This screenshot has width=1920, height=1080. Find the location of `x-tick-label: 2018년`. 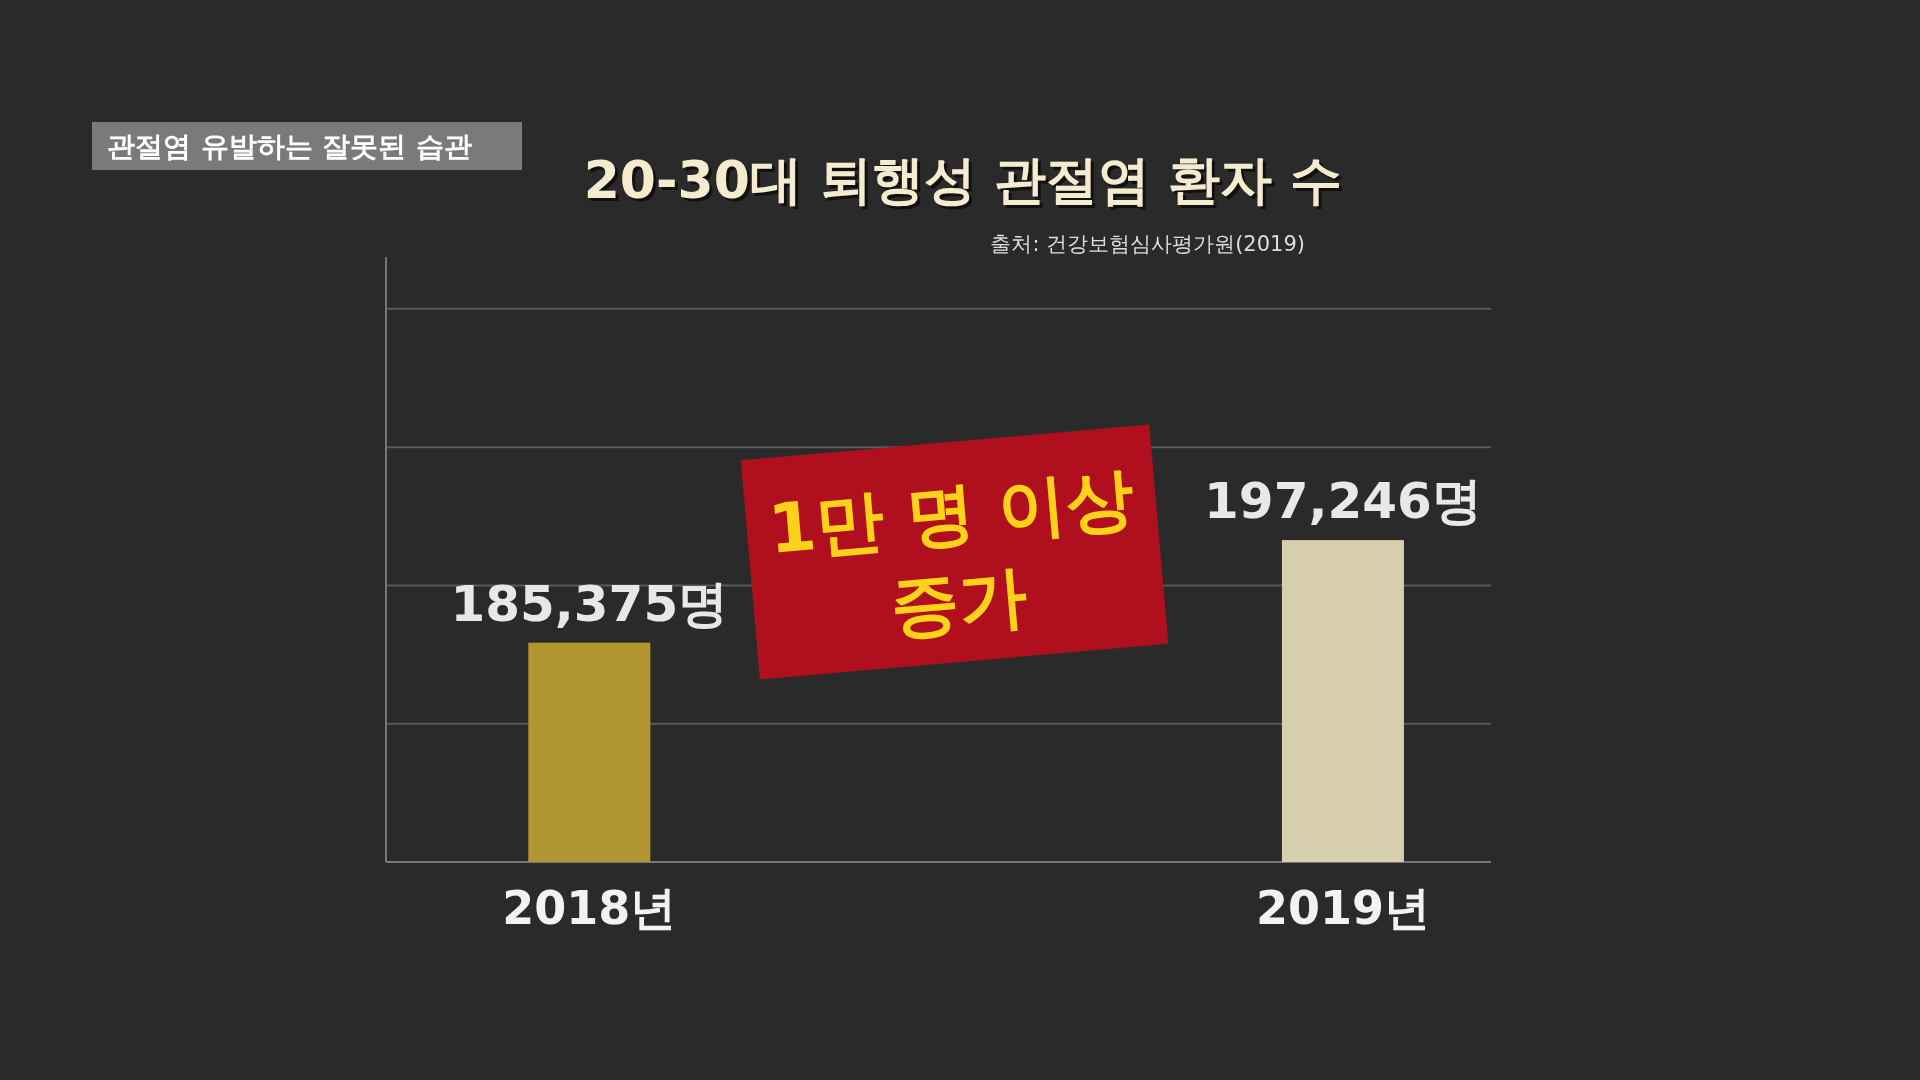

x-tick-label: 2018년 is located at coordinates (589, 908).